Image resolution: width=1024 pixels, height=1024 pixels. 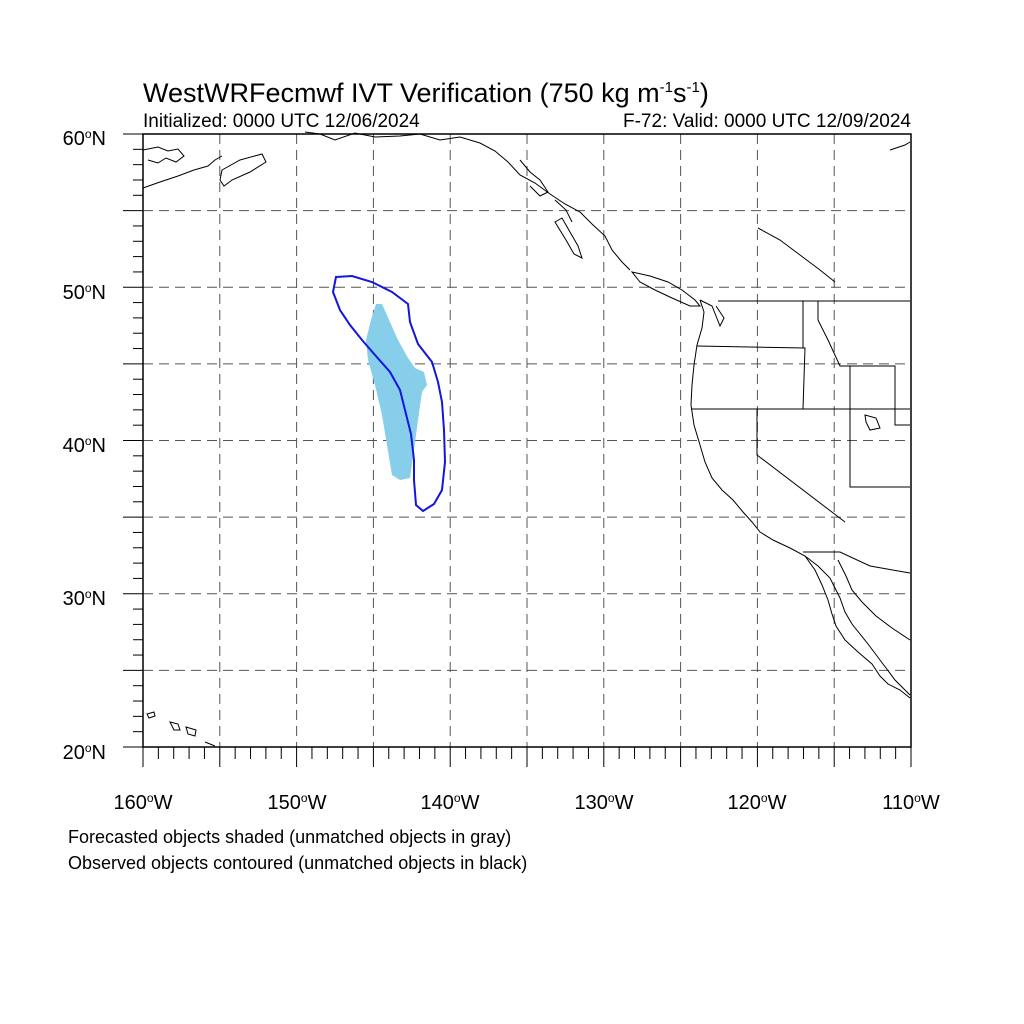 I want to click on lat-label-40: 40oN, so click(x=84, y=445).